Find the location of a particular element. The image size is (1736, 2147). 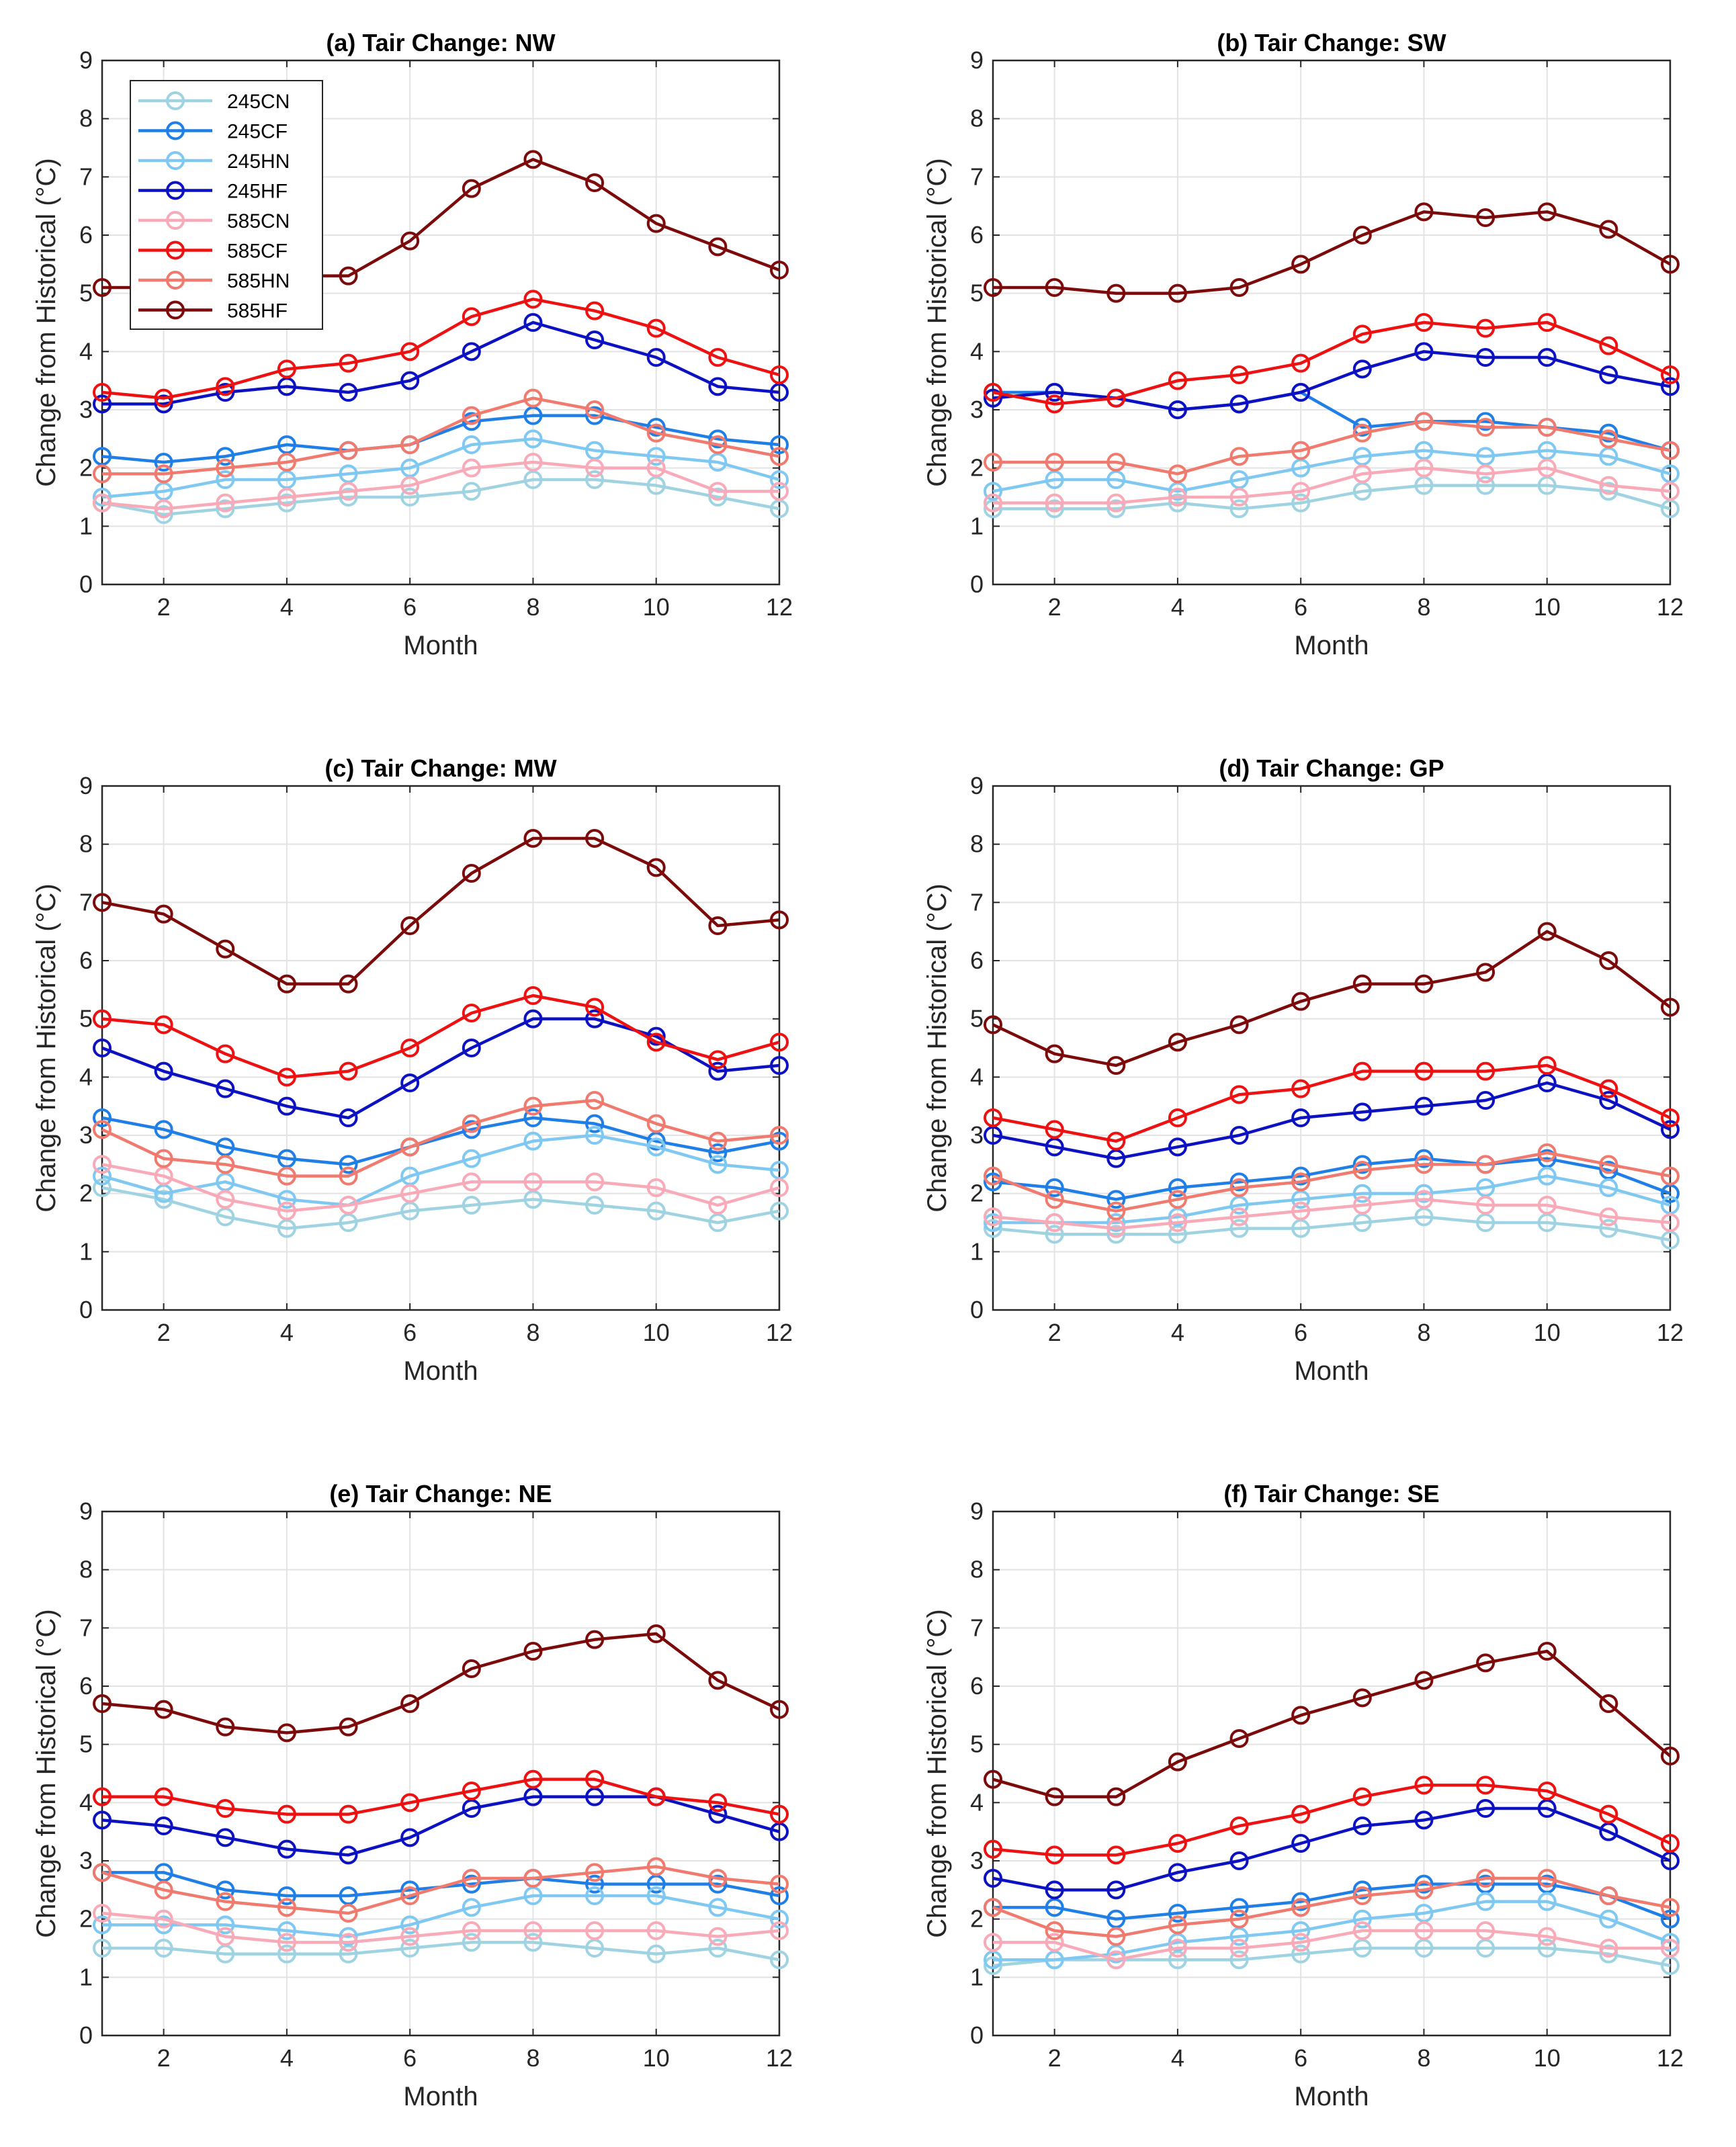

axes-box is located at coordinates (441, 1773).